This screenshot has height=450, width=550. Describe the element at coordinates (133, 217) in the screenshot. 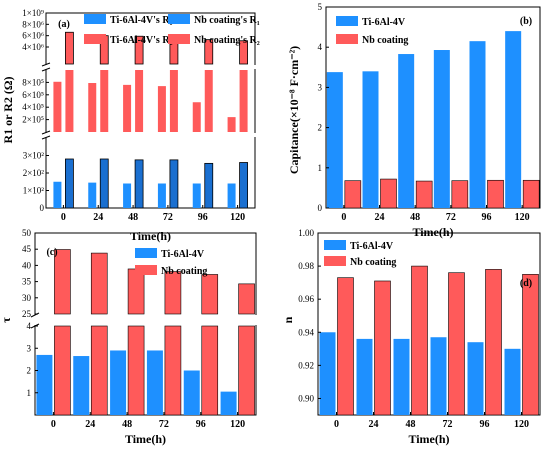

I see `panel-a-xtick-label: 48` at that location.